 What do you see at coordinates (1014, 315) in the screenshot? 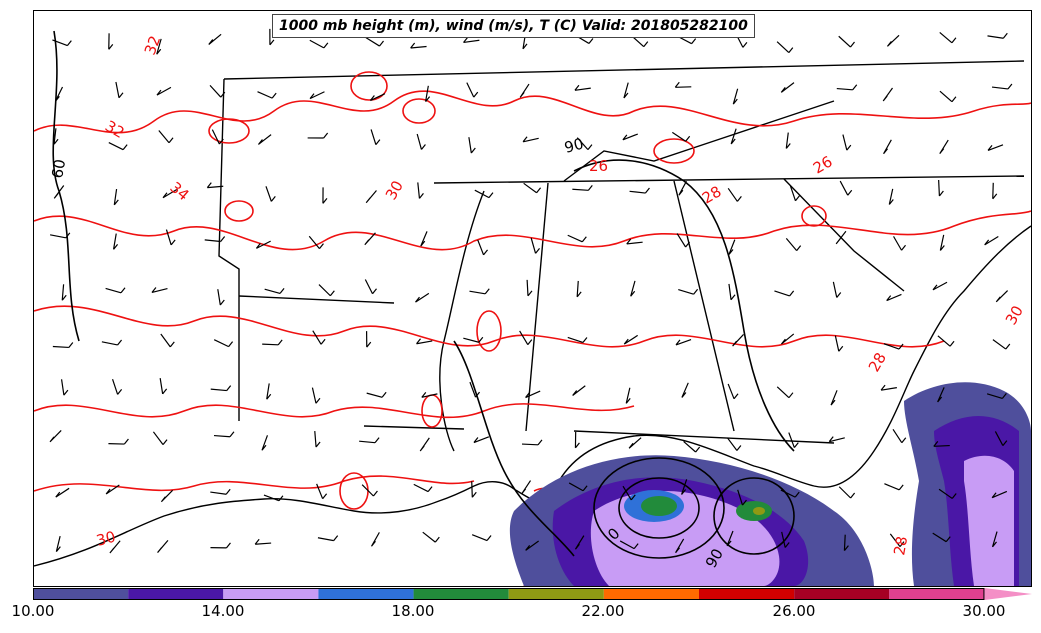
I see `temp-label-30c: 30` at bounding box center [1014, 315].